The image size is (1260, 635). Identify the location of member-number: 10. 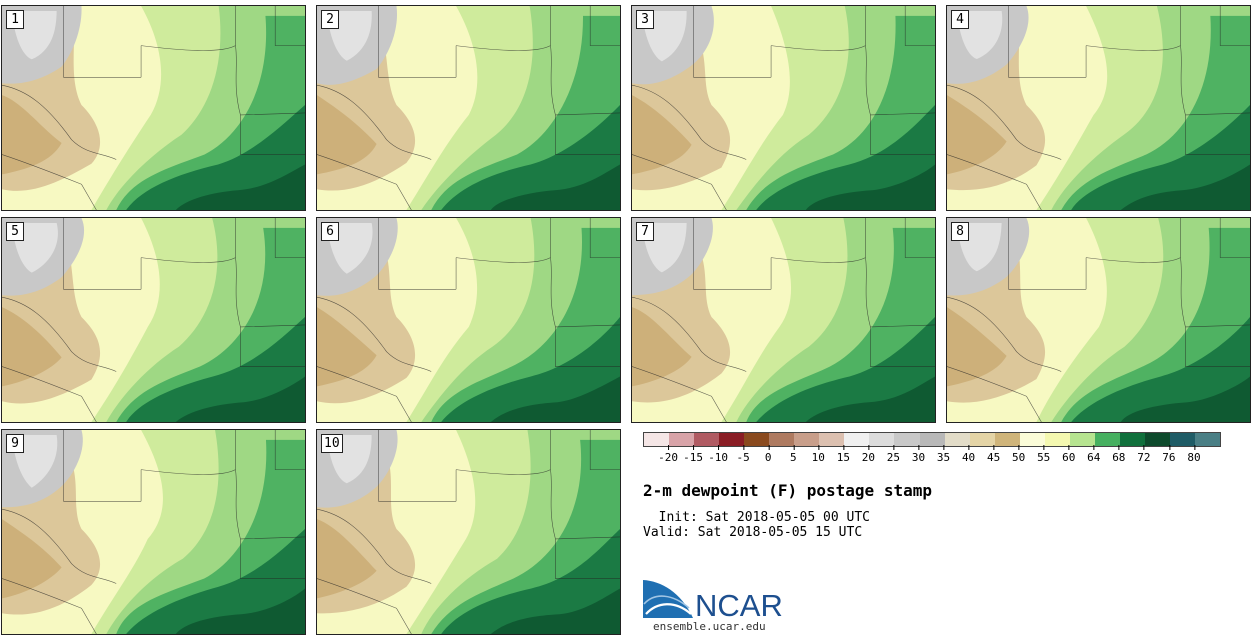
(332, 443).